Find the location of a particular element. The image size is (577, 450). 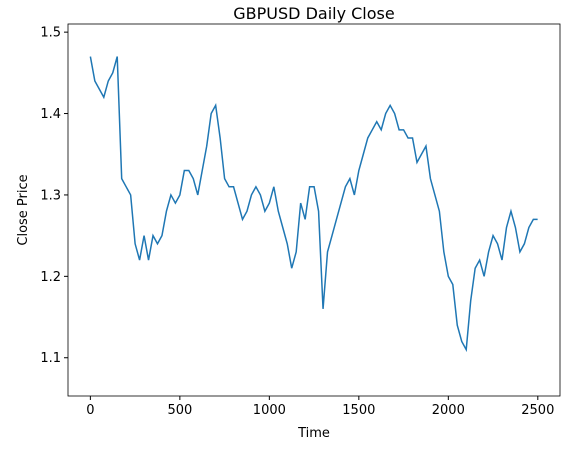

y-tick-label: 1.1 is located at coordinates (50, 358).